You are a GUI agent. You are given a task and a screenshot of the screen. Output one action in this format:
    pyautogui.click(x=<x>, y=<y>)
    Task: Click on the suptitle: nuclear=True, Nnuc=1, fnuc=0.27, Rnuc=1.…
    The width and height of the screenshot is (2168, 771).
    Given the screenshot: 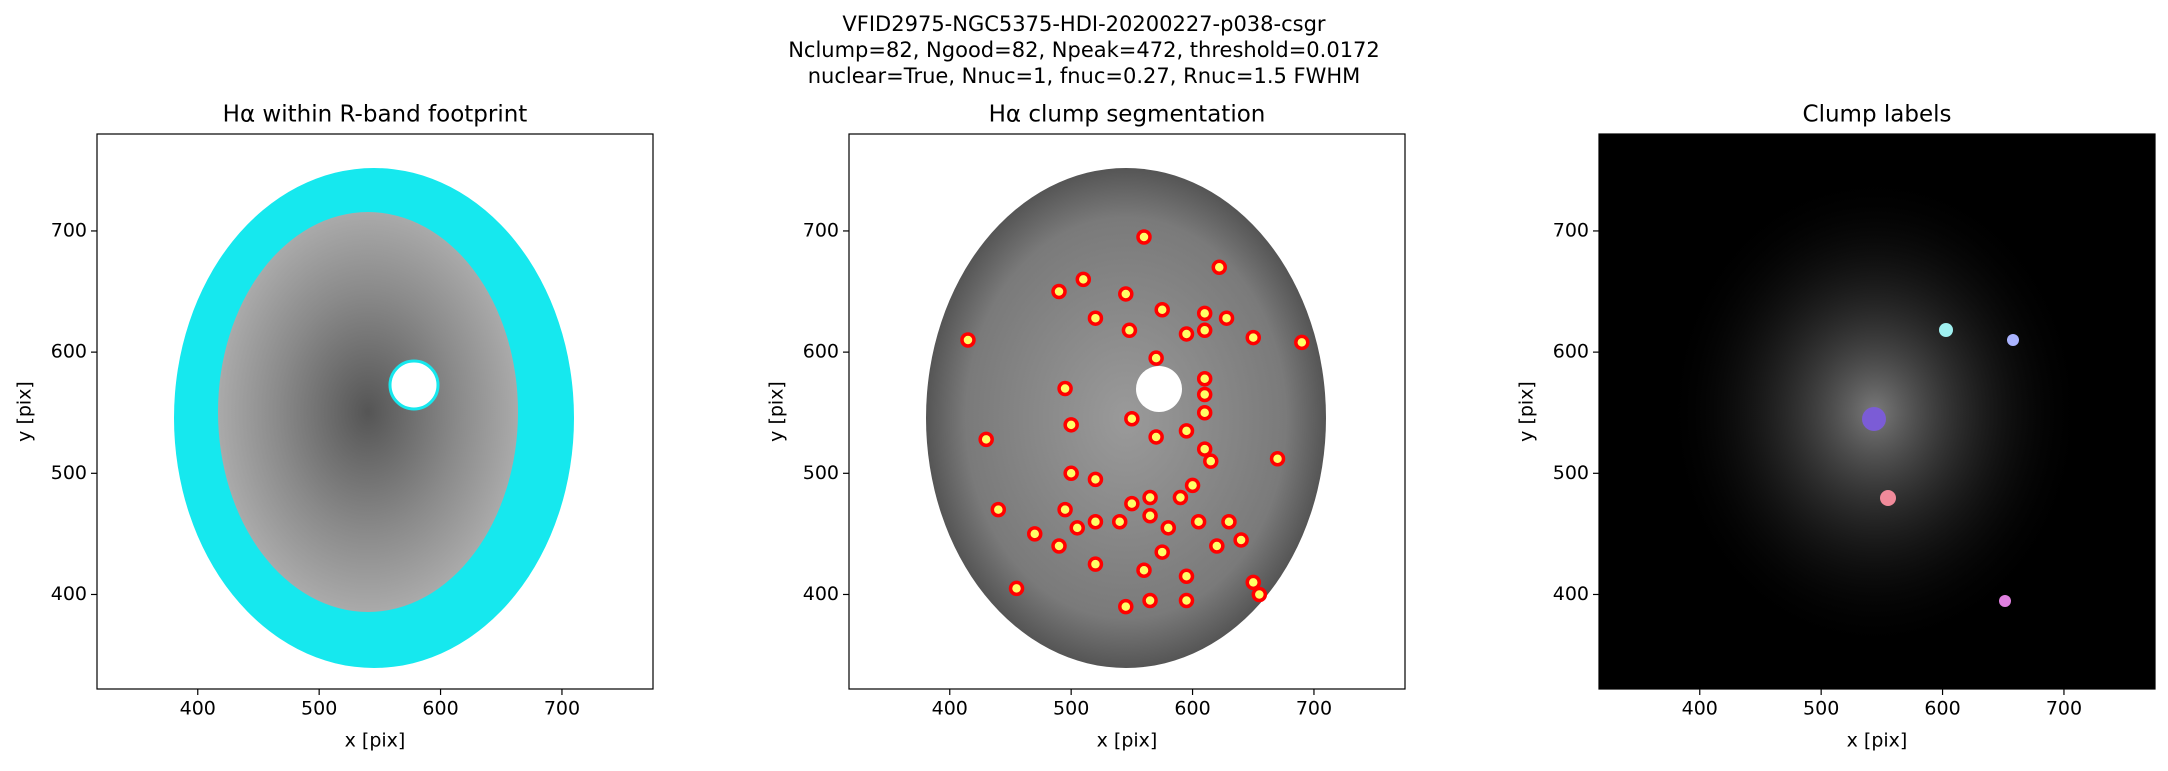 What is the action you would take?
    pyautogui.click(x=1084, y=76)
    